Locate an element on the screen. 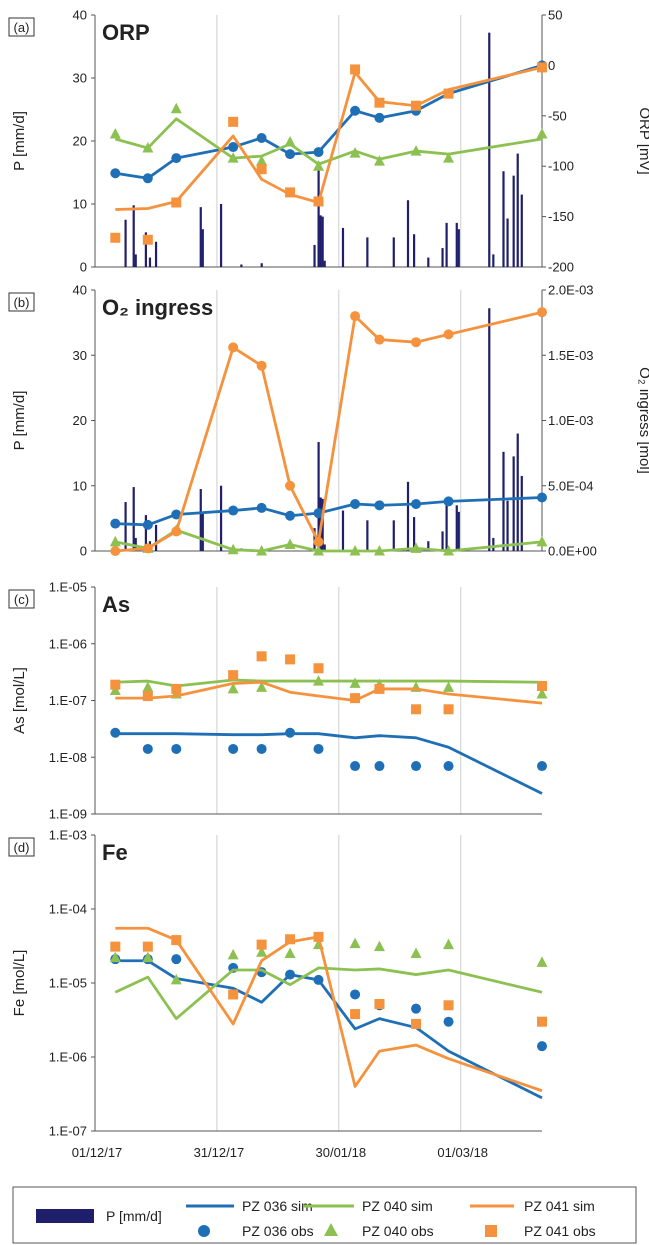 This screenshot has height=1245, width=649. panel-title: ORP is located at coordinates (126, 32).